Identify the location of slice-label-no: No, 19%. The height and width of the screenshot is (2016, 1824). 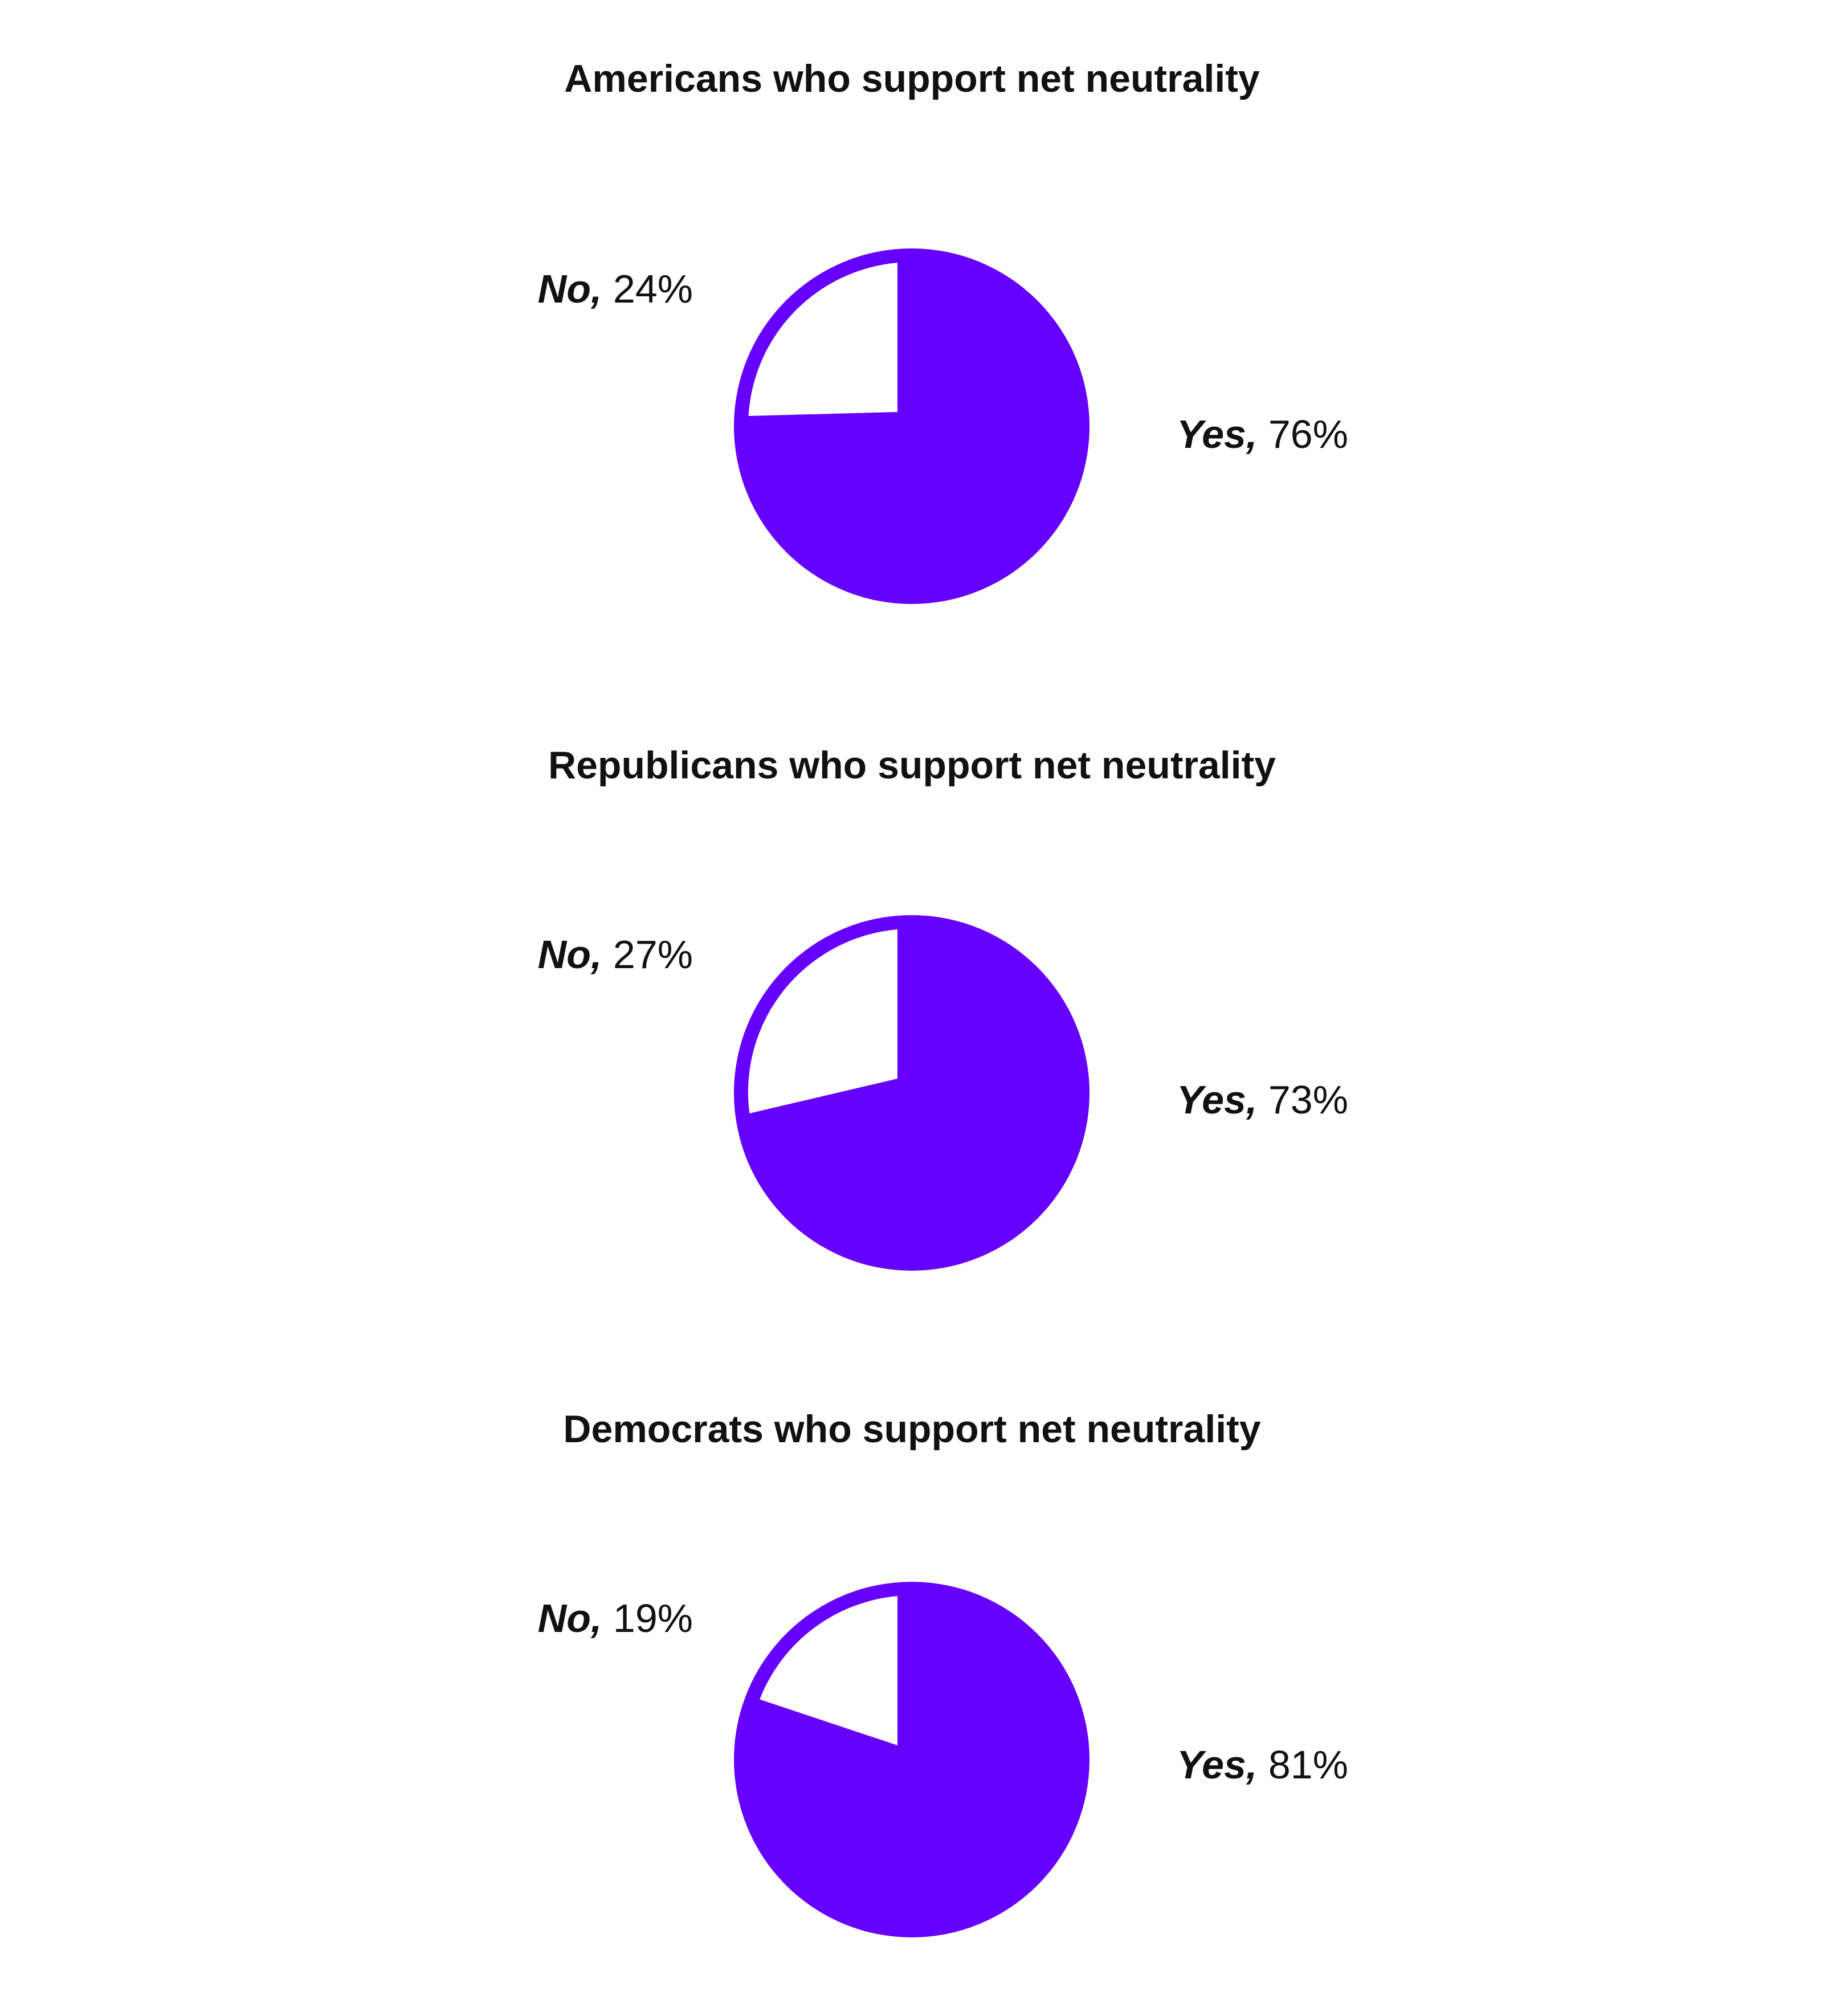
(615, 1618).